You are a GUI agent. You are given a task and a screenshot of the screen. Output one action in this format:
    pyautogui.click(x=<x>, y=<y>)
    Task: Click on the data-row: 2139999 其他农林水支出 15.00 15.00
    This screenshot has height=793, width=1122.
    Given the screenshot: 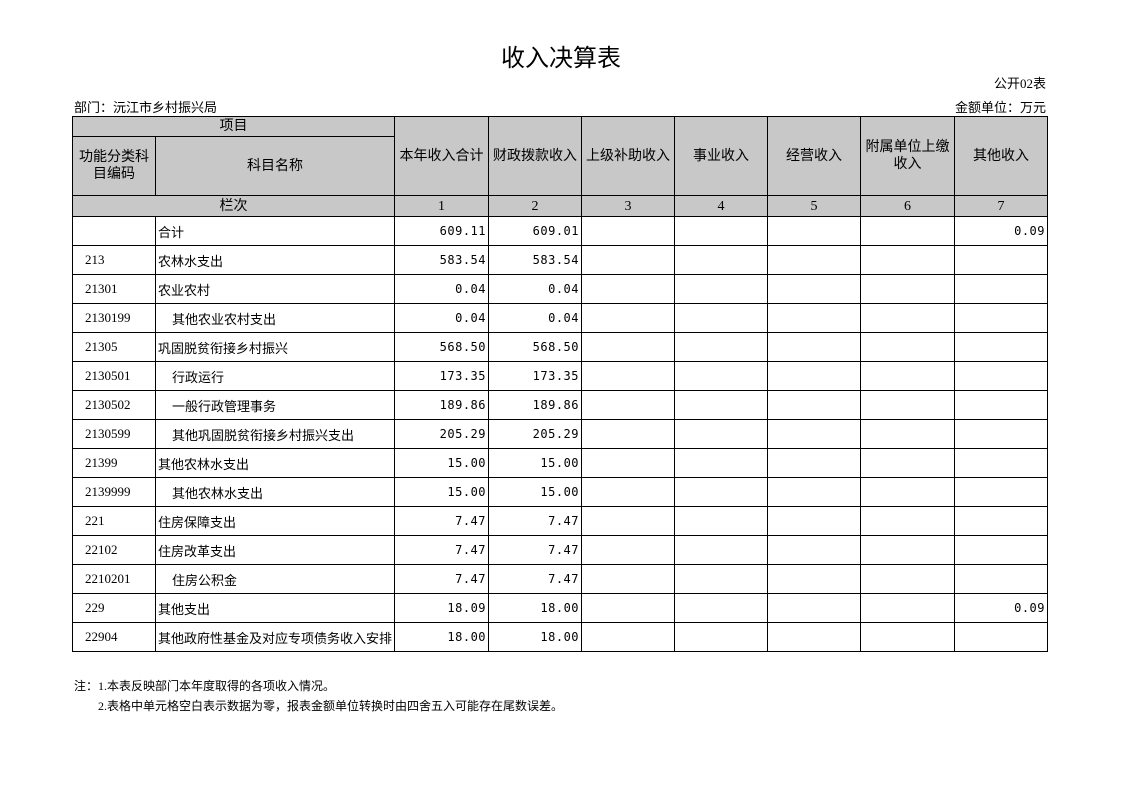 What is the action you would take?
    pyautogui.click(x=560, y=492)
    